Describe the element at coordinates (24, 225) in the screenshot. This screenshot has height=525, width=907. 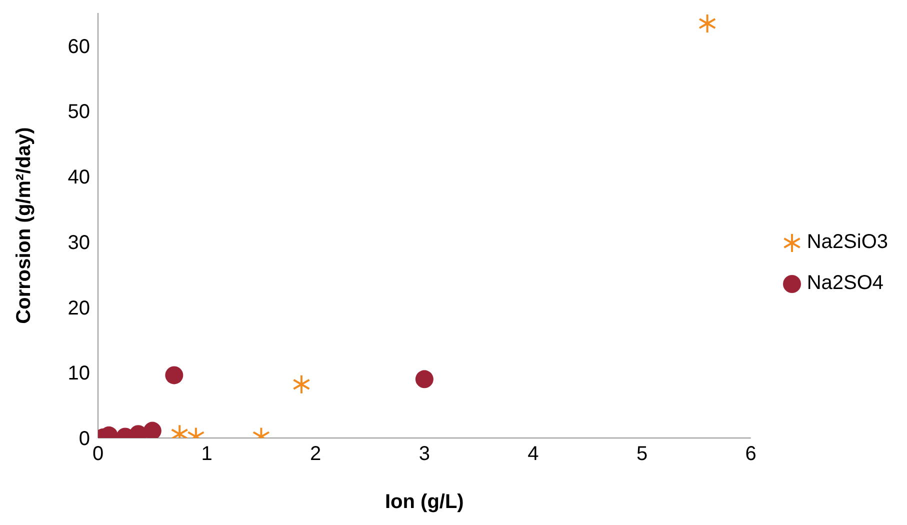
I see `y-axis-title: Corrosion (g/m²/day)` at that location.